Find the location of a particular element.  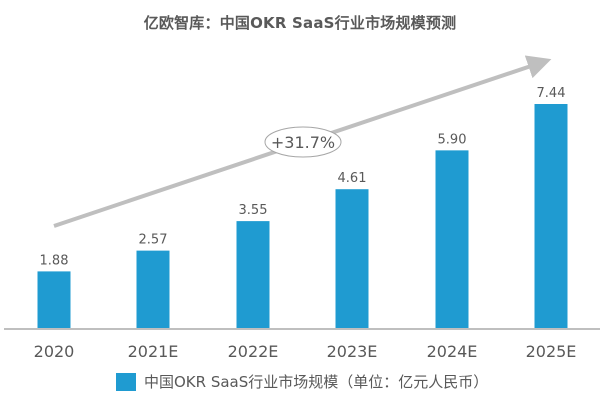

value-label: 1.88 is located at coordinates (54, 260).